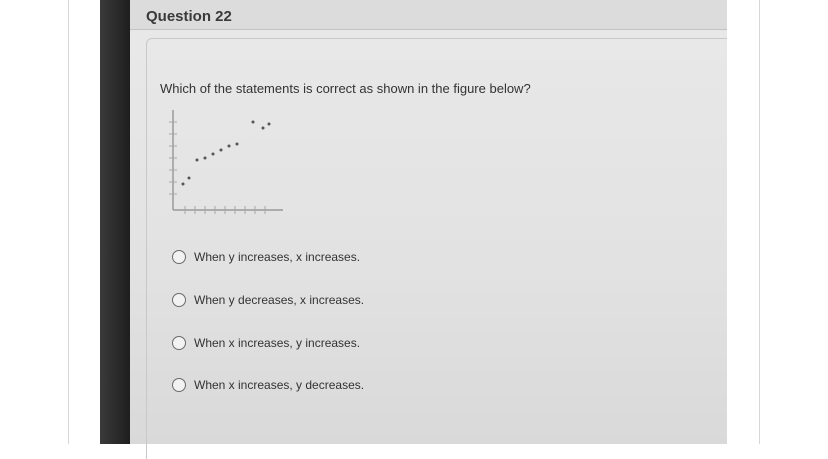 The height and width of the screenshot is (459, 828). I want to click on option-label: When y decreases, x increases., so click(279, 300).